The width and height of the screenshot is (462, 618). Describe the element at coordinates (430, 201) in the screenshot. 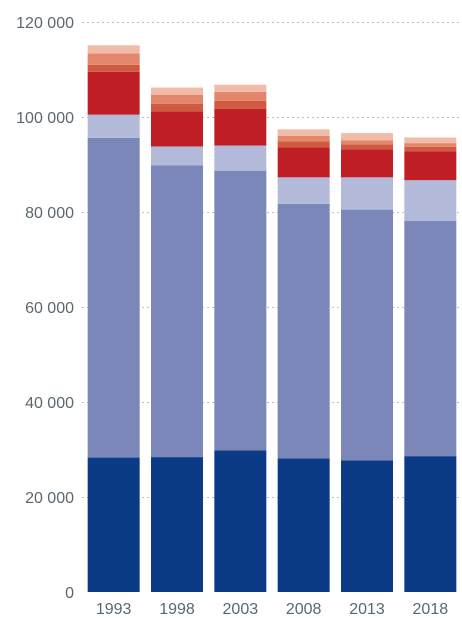

I see `bar-segment-2018-s3` at that location.